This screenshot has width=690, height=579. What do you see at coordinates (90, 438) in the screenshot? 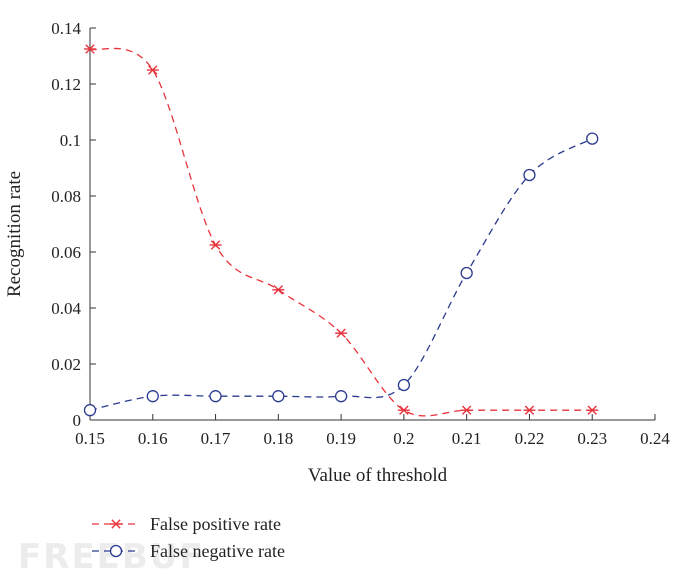
I see `x-tick-label: 0.15` at bounding box center [90, 438].